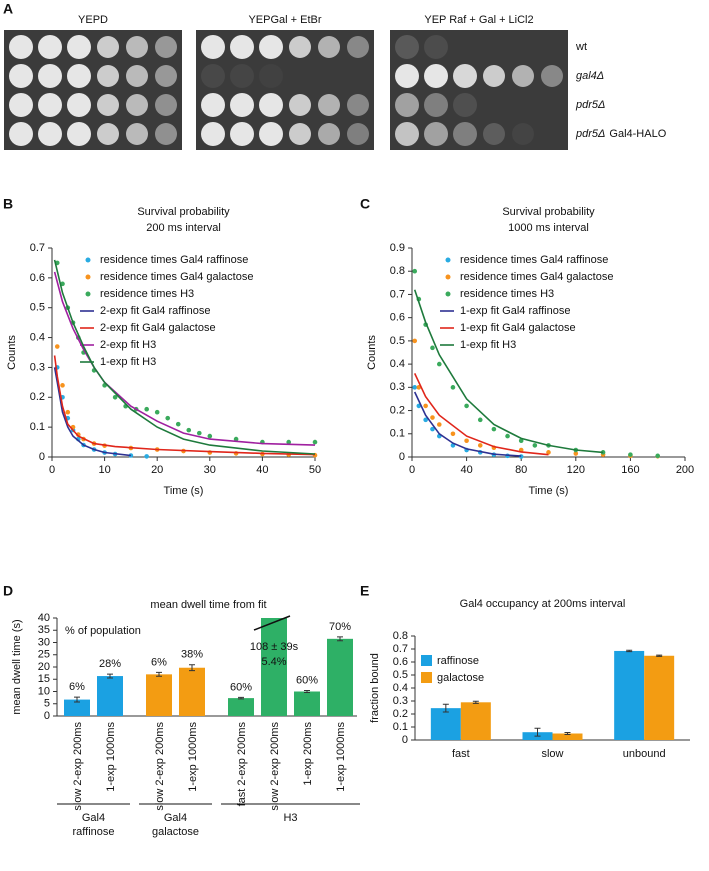  I want to click on x-axis-label: Time (s), so click(549, 491).